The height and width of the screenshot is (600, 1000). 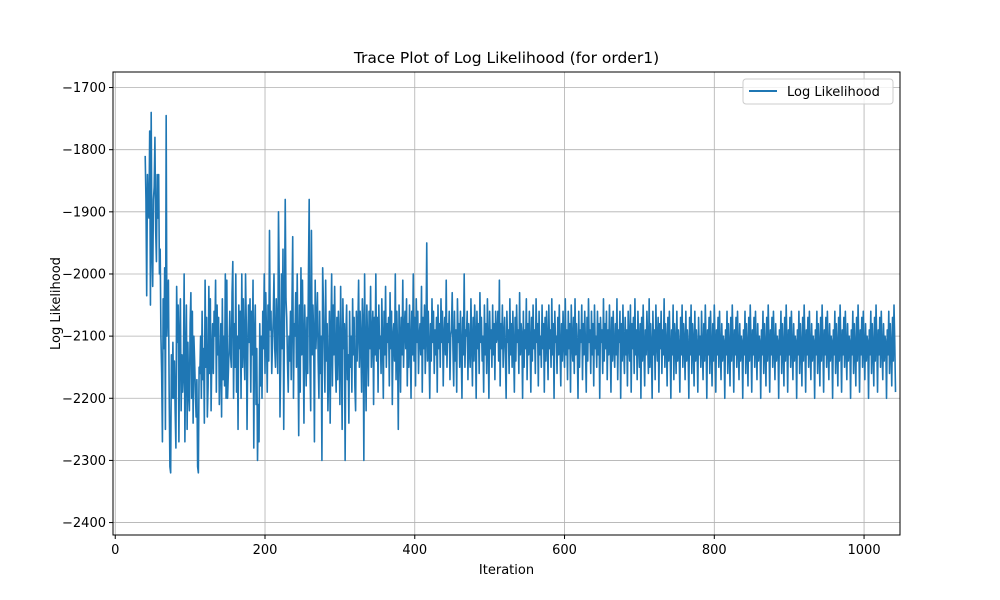 I want to click on x-tick-label: 400, so click(x=414, y=550).